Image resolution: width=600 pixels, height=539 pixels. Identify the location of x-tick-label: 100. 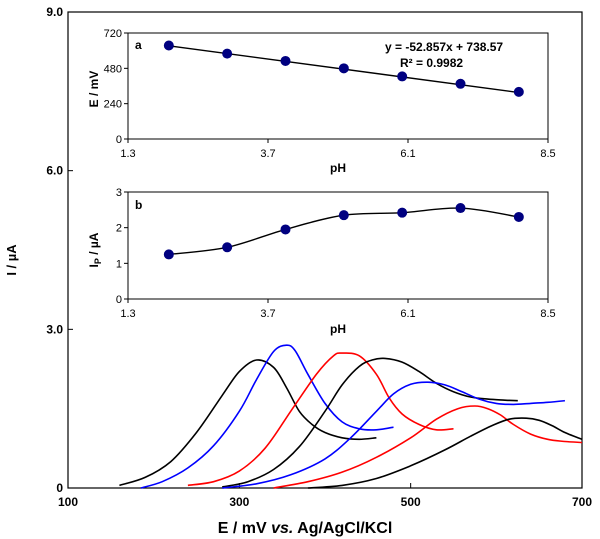
(68, 502).